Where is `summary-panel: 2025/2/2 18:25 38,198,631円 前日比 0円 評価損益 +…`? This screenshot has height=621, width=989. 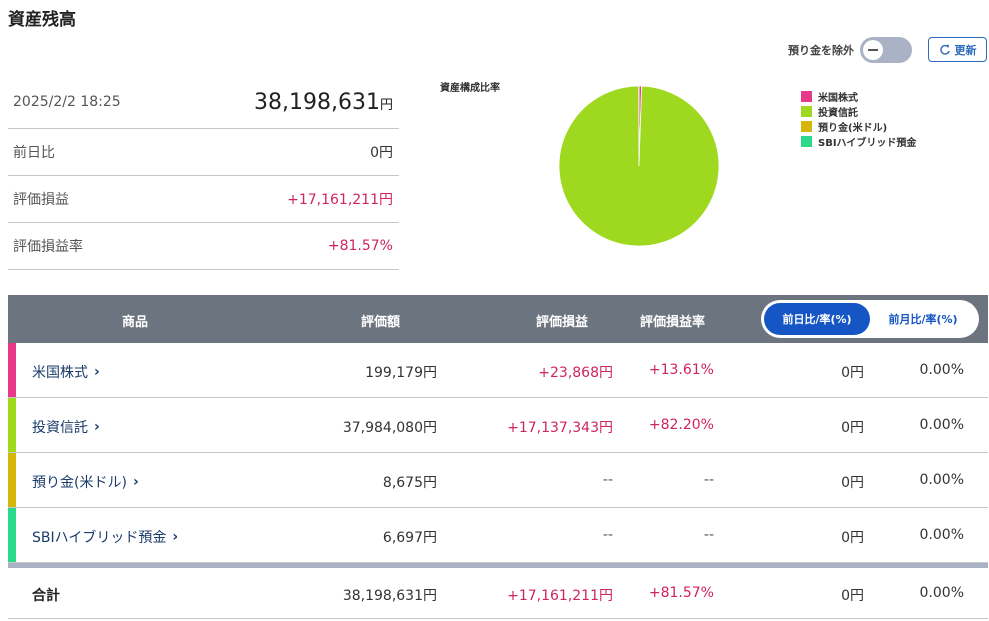
summary-panel: 2025/2/2 18:25 38,198,631円 前日比 0円 評価損益 +… is located at coordinates (203, 173).